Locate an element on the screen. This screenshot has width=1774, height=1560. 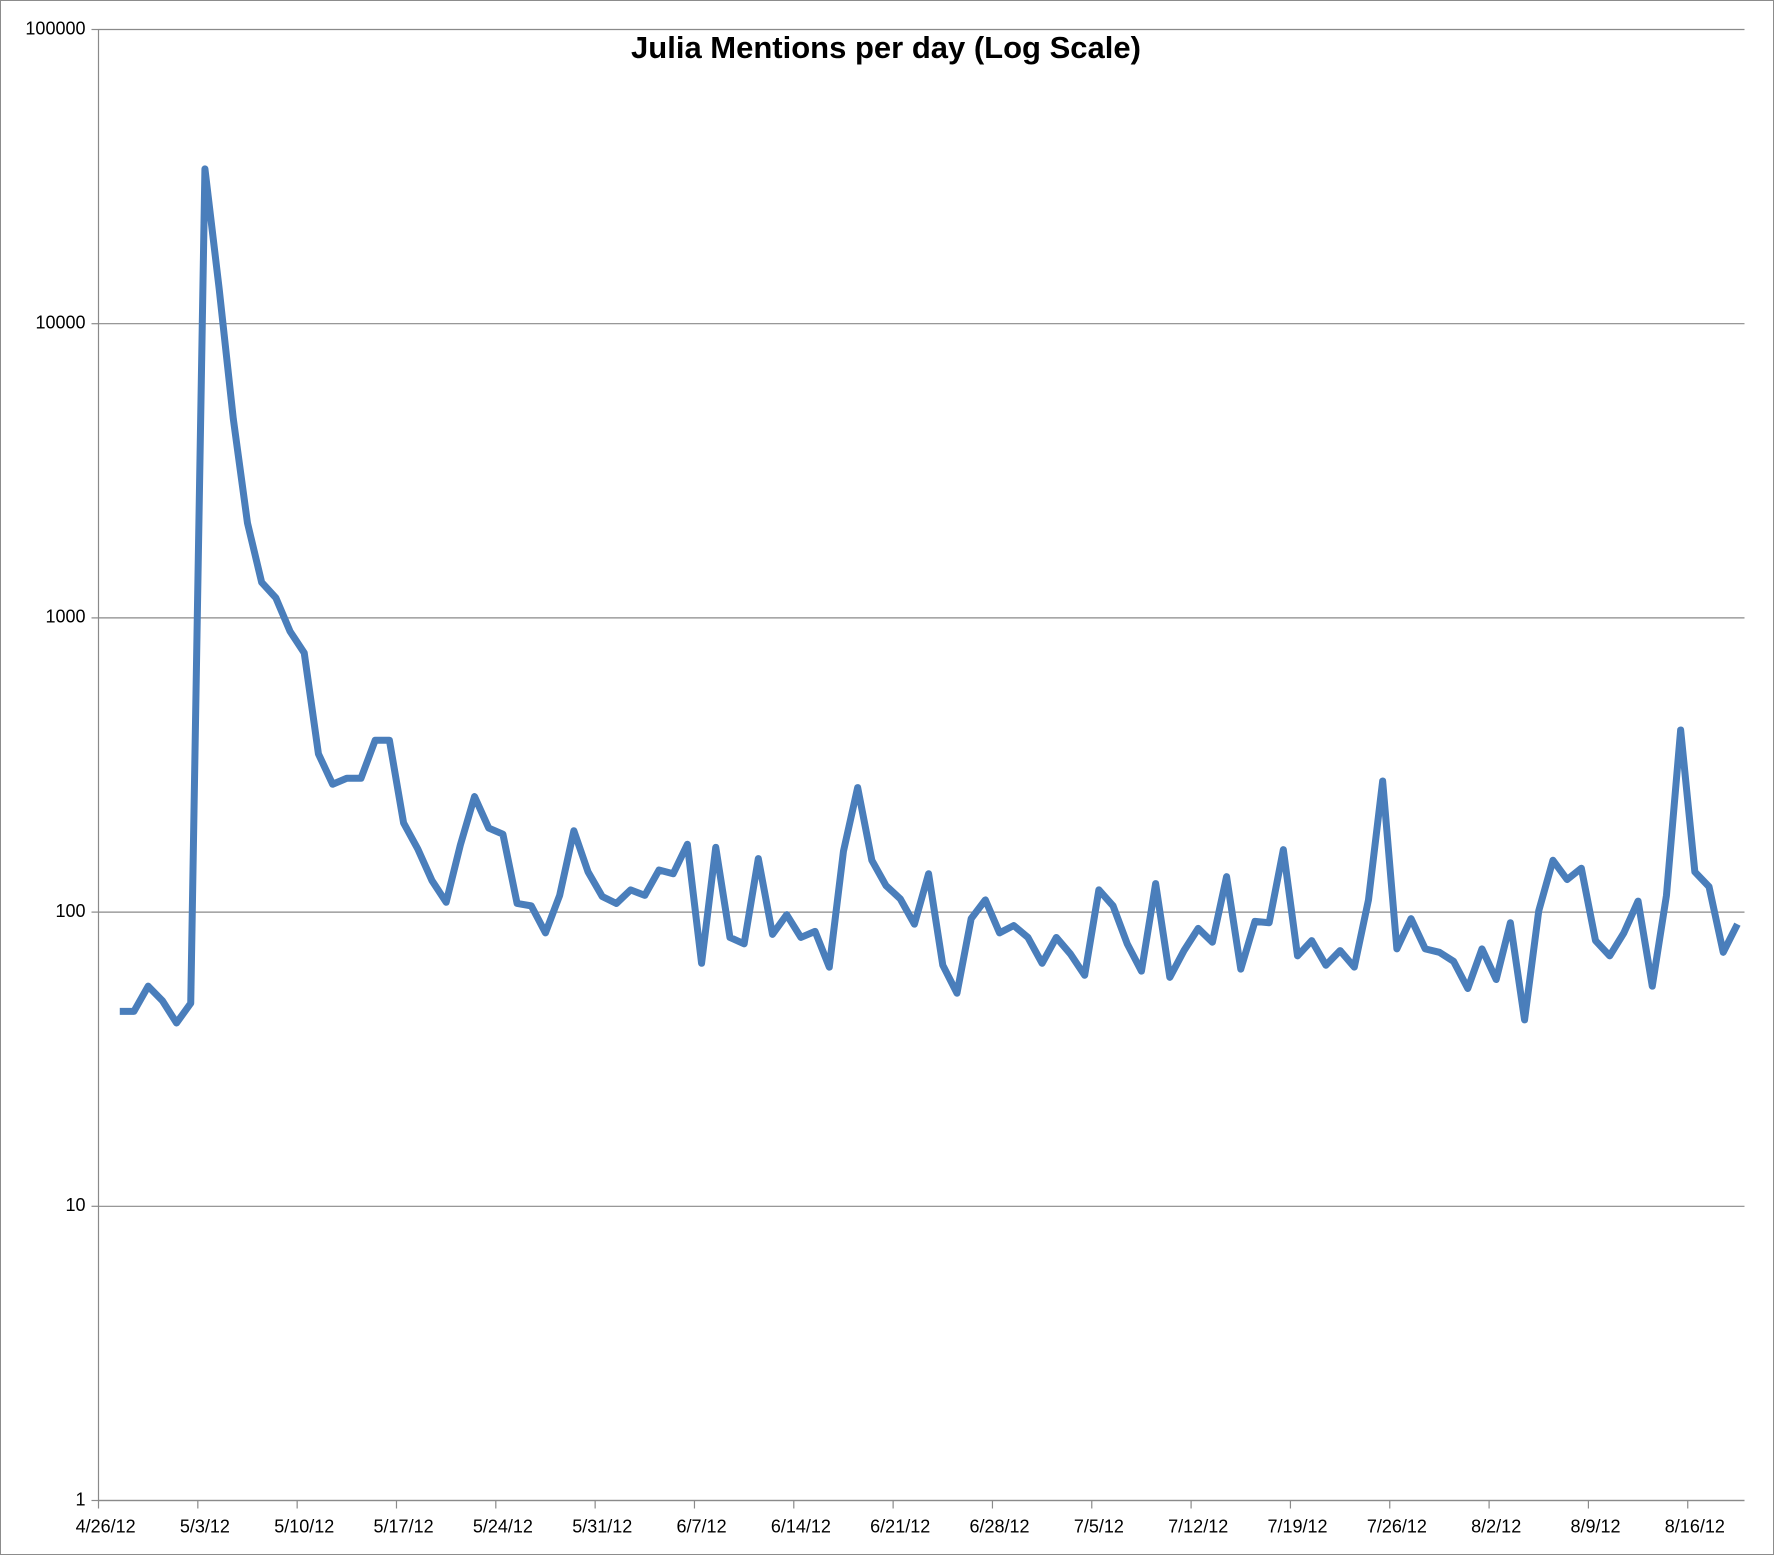
x-tick-label: 4/26/12 is located at coordinates (106, 1526).